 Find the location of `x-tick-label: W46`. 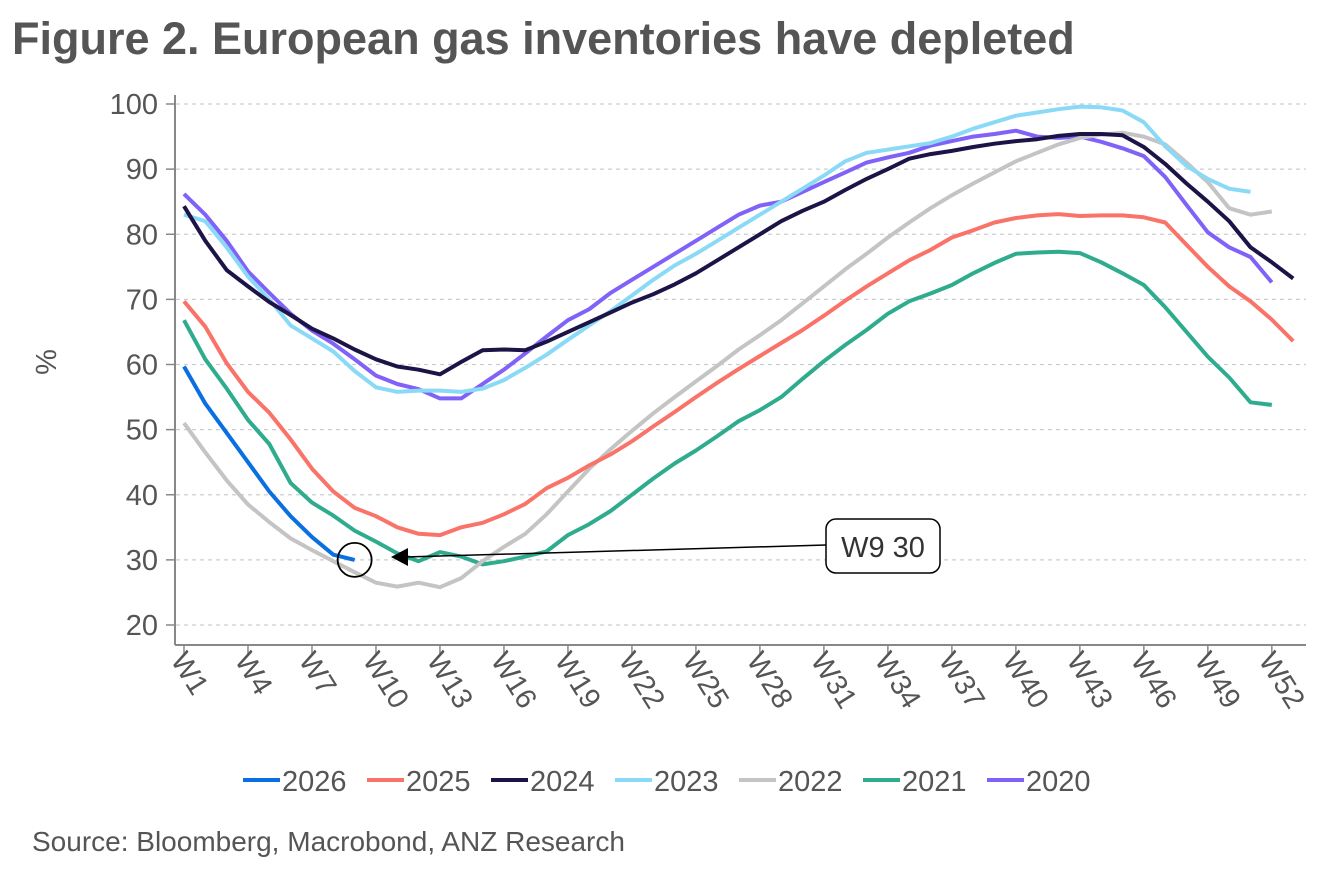

x-tick-label: W46 is located at coordinates (1153, 681).